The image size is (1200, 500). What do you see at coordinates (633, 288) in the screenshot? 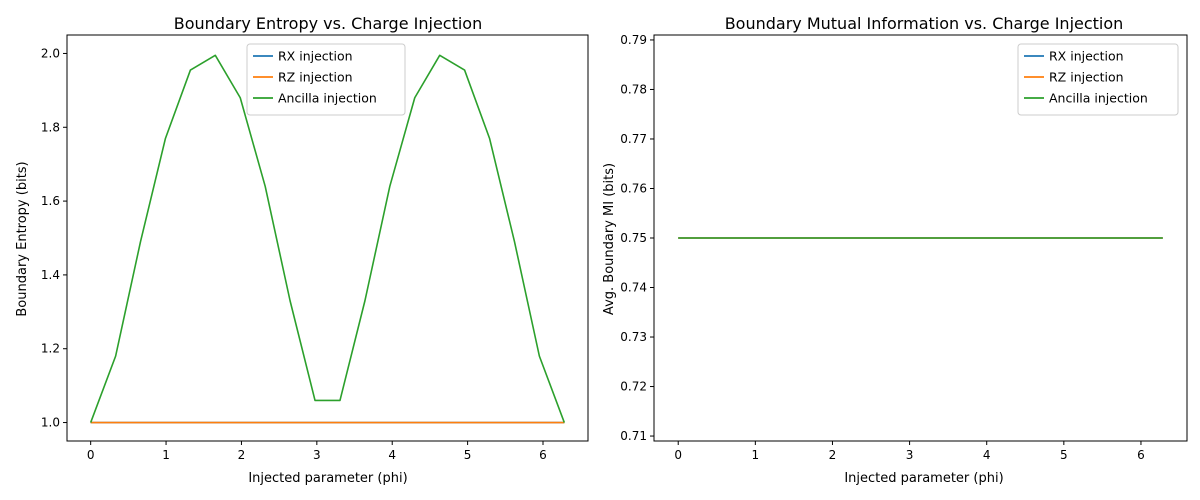
I see `mutual-info-y-tick-label: 0.74` at bounding box center [633, 288].